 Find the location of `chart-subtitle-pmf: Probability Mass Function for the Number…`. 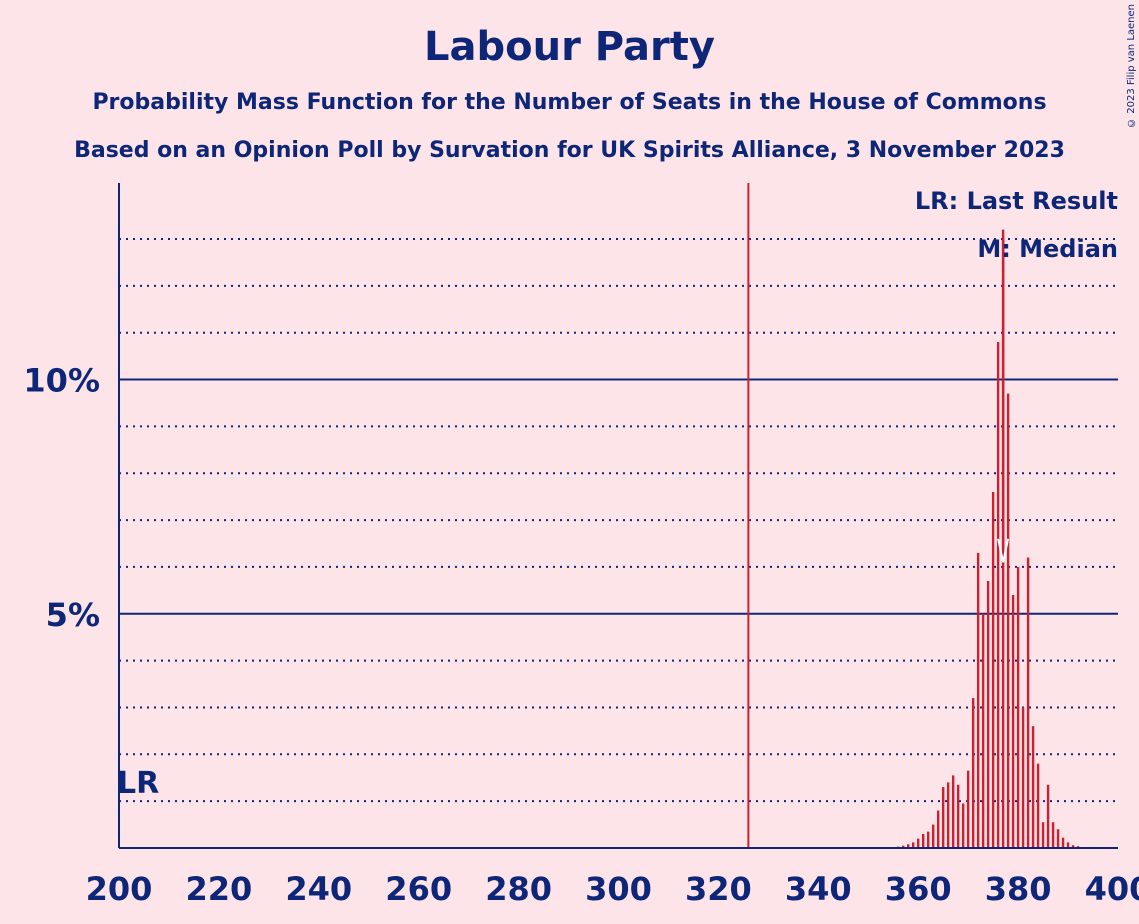

chart-subtitle-pmf: Probability Mass Function for the Number… is located at coordinates (569, 102).